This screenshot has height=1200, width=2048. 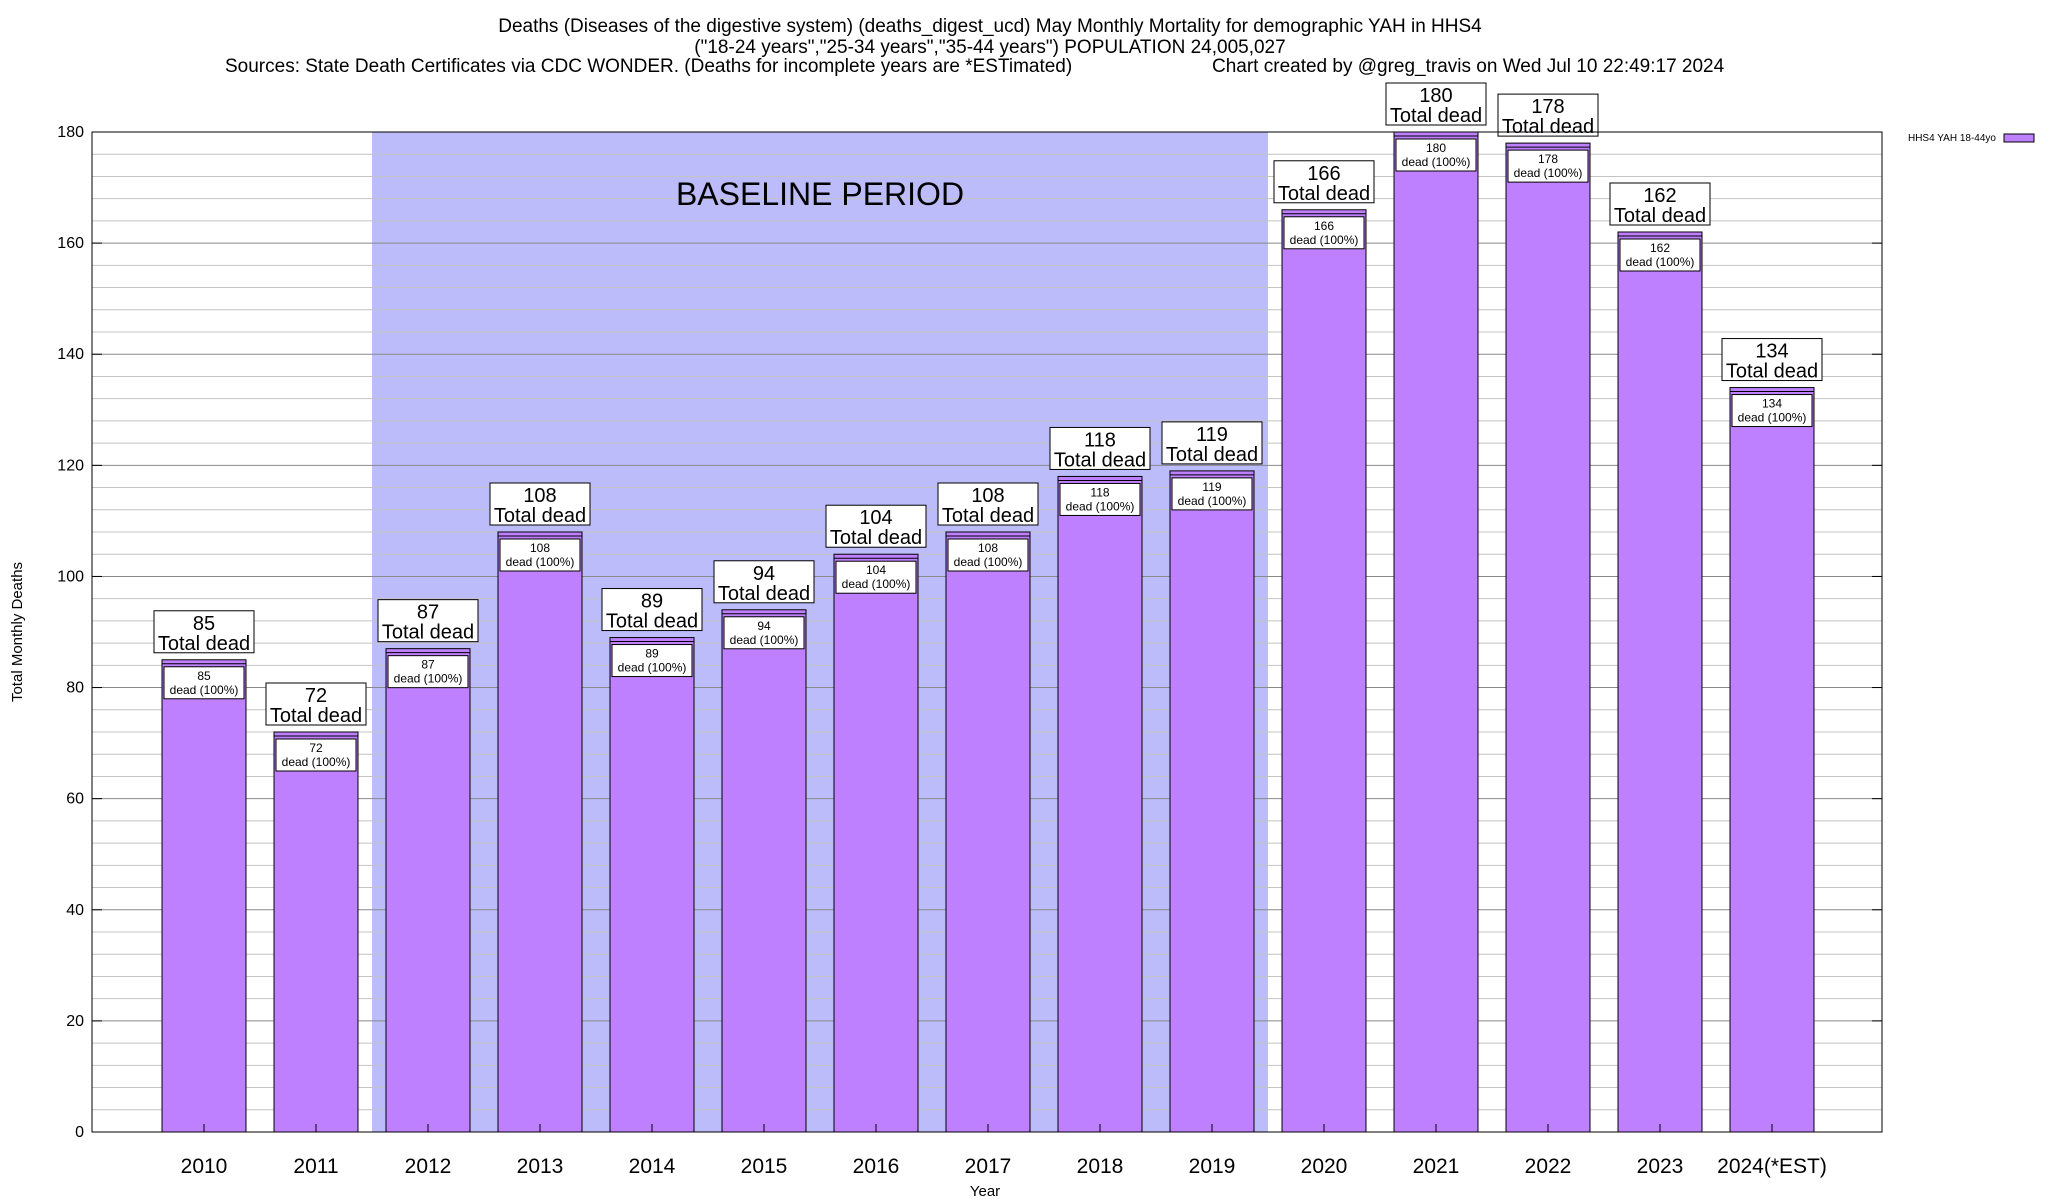 I want to click on inner-label-value: 166, so click(x=1324, y=226).